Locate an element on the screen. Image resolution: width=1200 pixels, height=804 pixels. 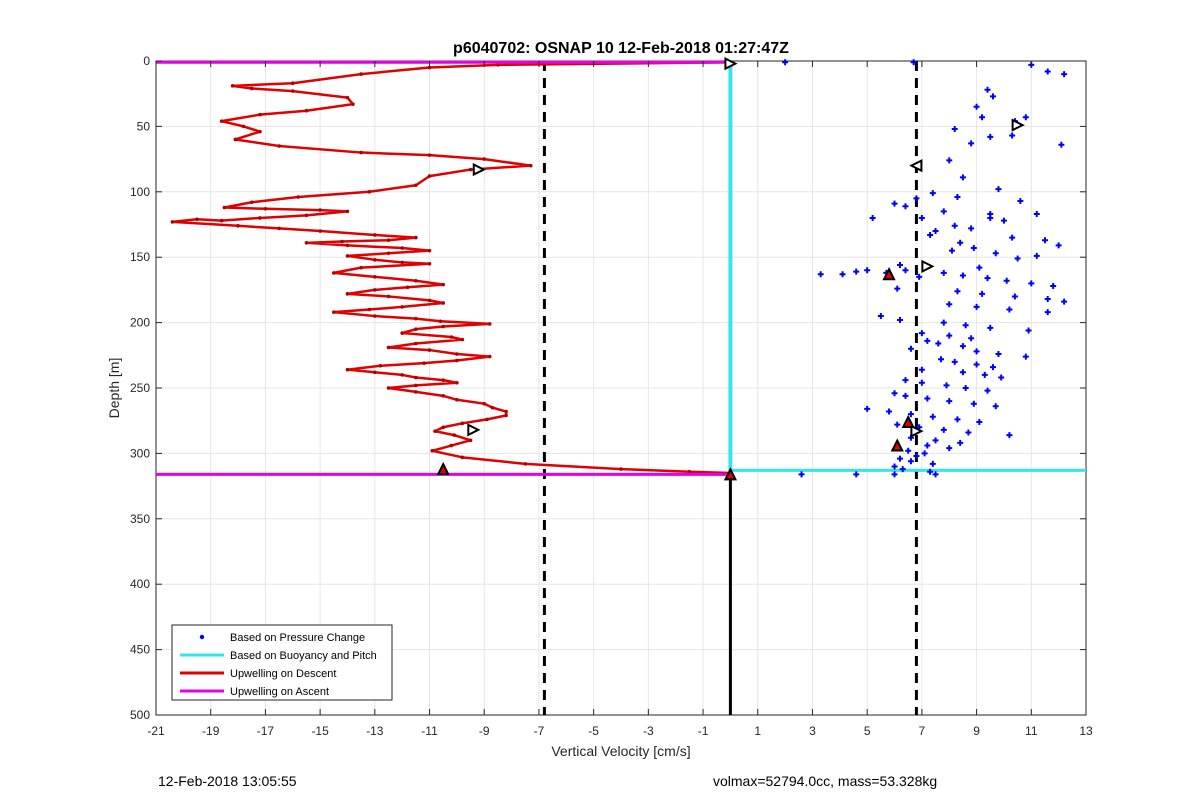
y-tick-label: 300 is located at coordinates (140, 453).